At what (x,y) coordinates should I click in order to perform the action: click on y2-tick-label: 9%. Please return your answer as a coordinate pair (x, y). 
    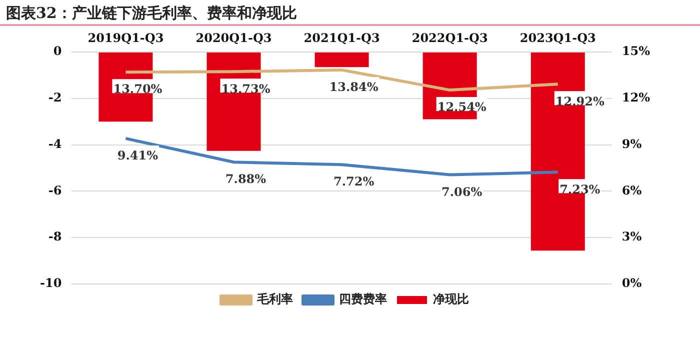
    Looking at the image, I should click on (632, 143).